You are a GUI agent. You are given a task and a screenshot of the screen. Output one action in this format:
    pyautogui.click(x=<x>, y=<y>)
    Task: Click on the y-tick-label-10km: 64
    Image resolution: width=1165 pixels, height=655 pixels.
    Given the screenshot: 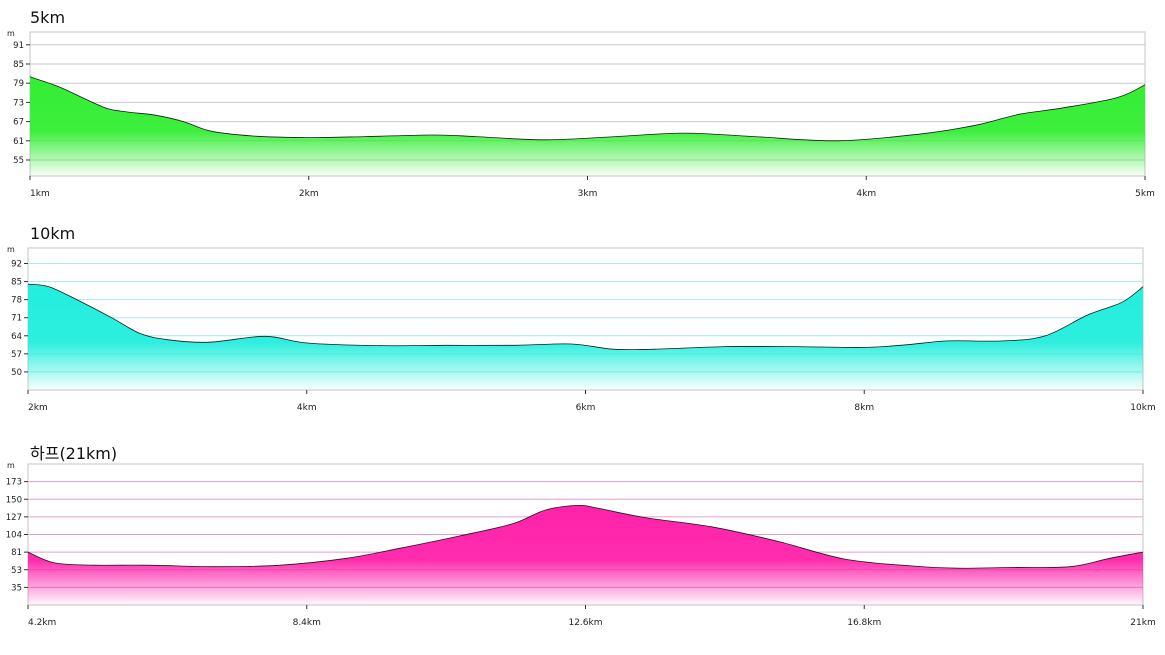 What is the action you would take?
    pyautogui.click(x=16, y=337)
    